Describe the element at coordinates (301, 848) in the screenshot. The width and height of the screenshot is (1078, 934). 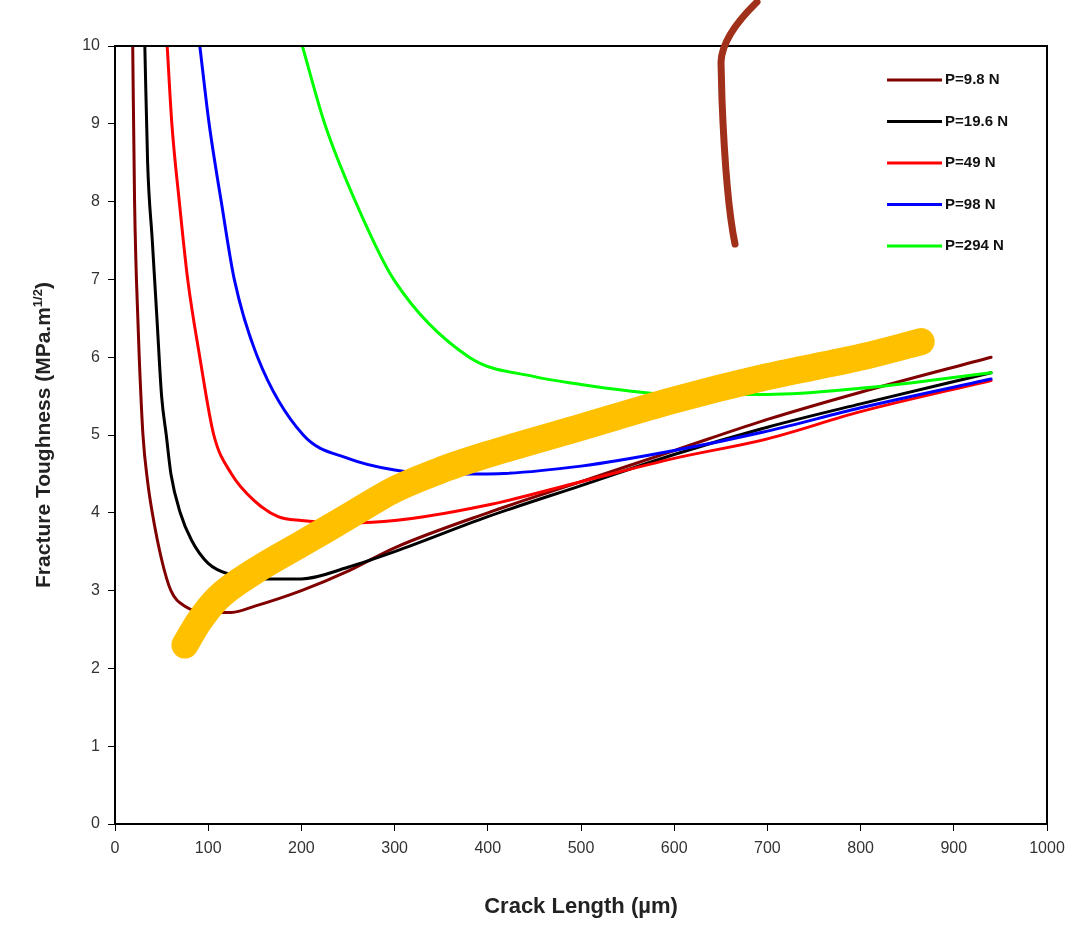
I see `x-tick-label: 200` at that location.